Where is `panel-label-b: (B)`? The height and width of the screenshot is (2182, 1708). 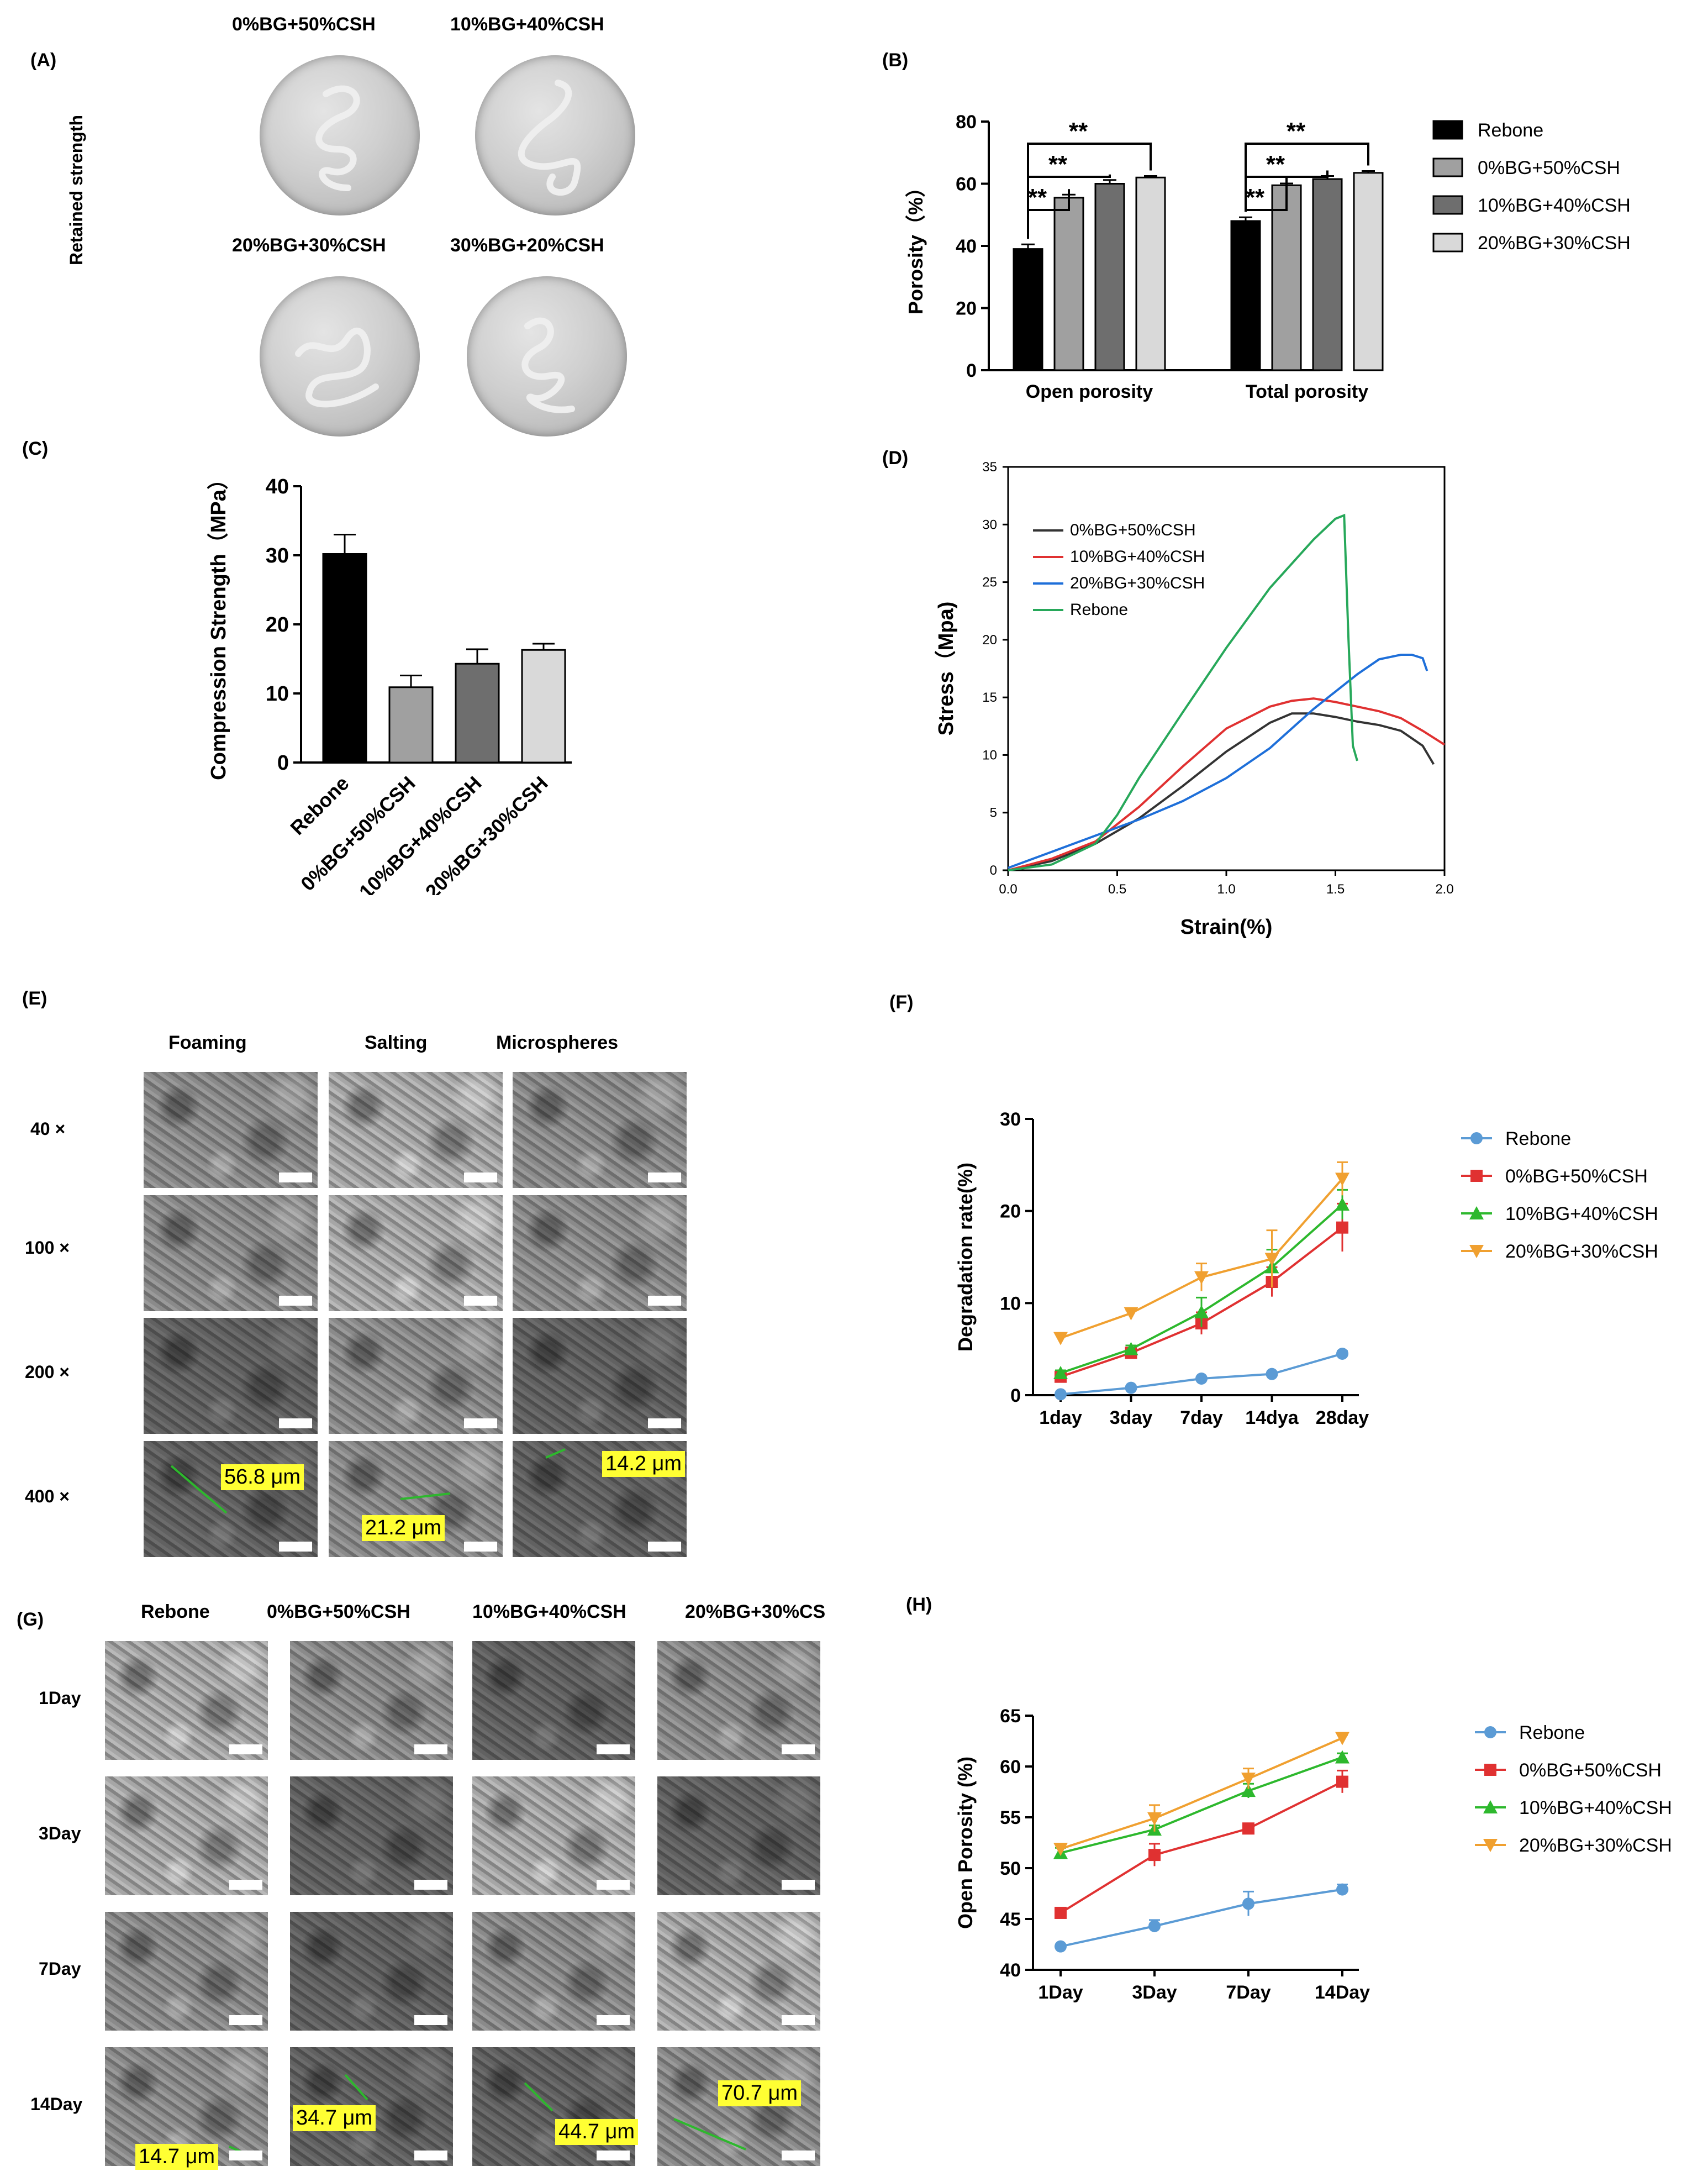 panel-label-b: (B) is located at coordinates (896, 61).